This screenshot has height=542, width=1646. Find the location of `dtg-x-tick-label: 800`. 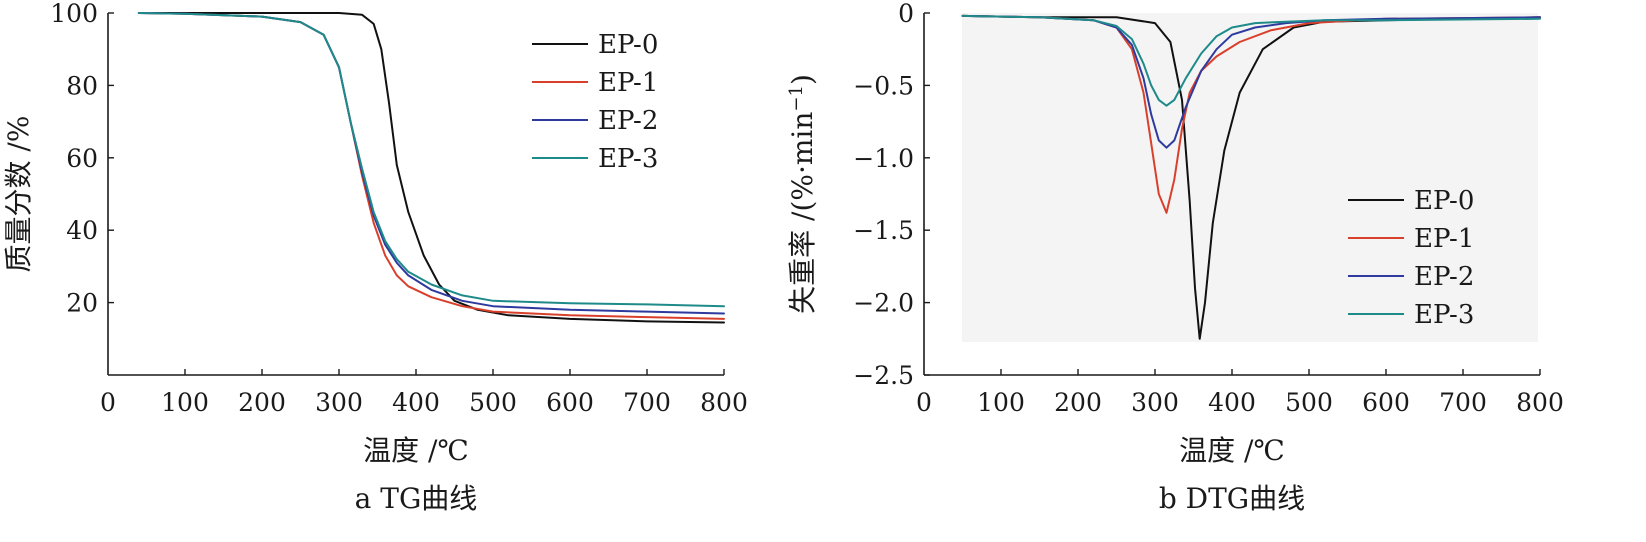

dtg-x-tick-label: 800 is located at coordinates (1540, 402).